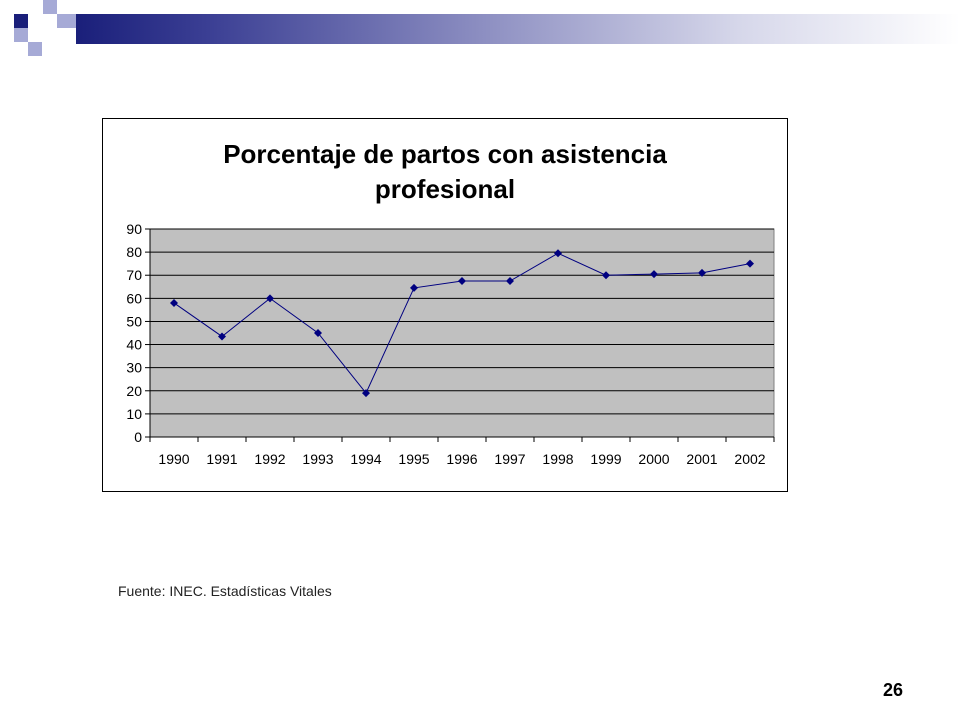  I want to click on x-tick-label: 1992, so click(269, 459).